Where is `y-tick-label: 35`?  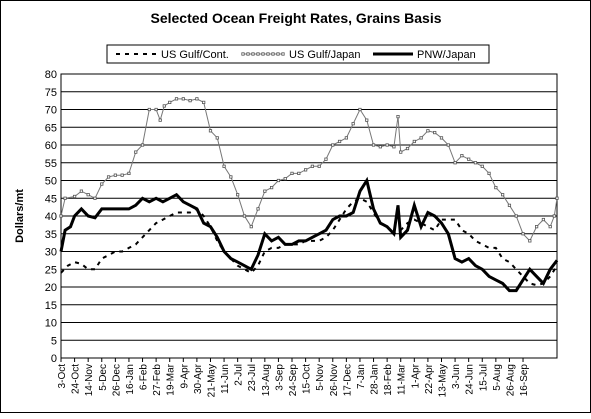
y-tick-label: 35 is located at coordinates (51, 235).